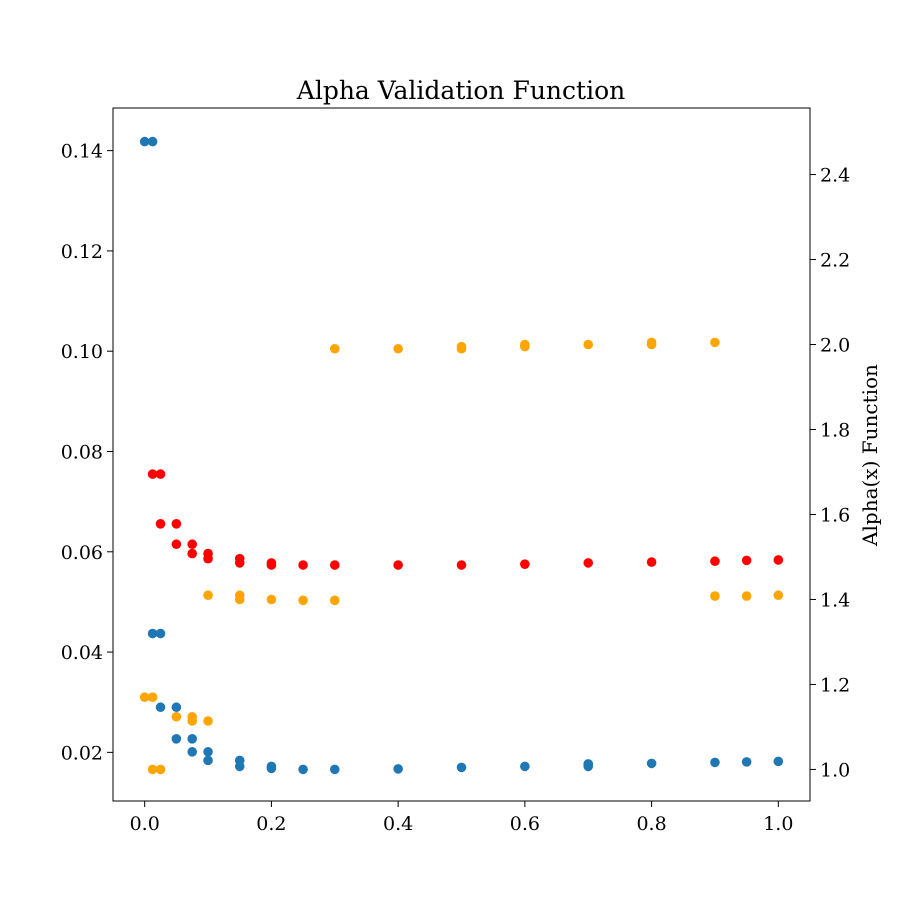  I want to click on y-tick-label: 0.12, so click(82, 252).